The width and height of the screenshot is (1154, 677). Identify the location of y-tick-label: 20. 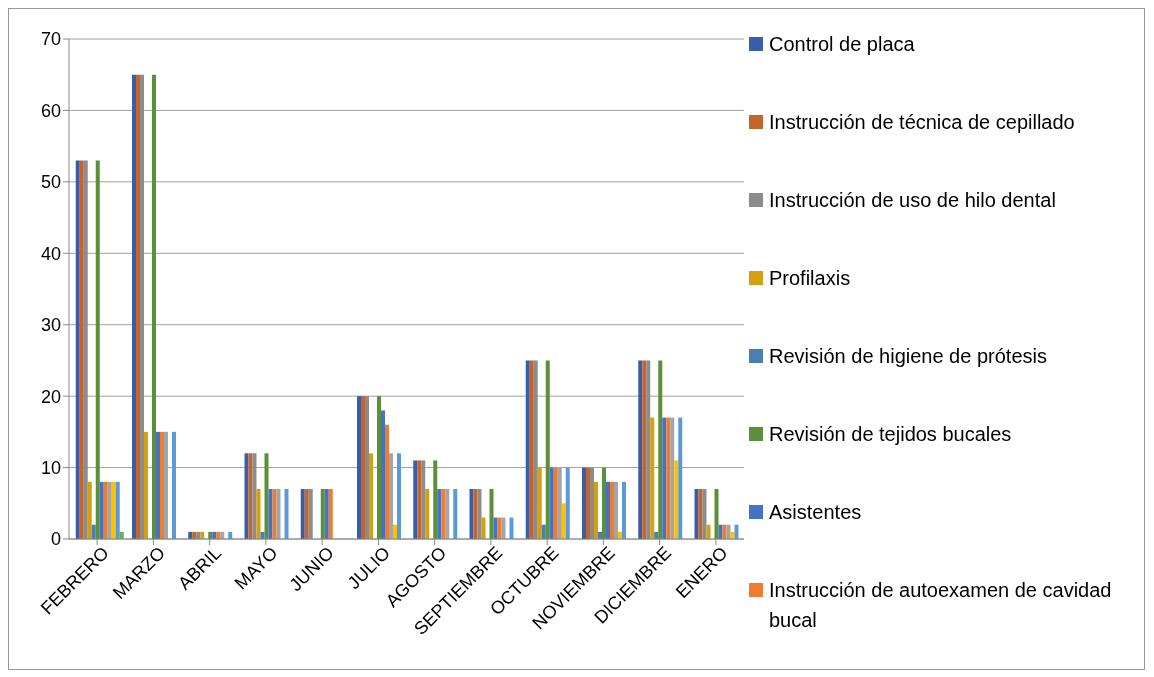
(50, 396).